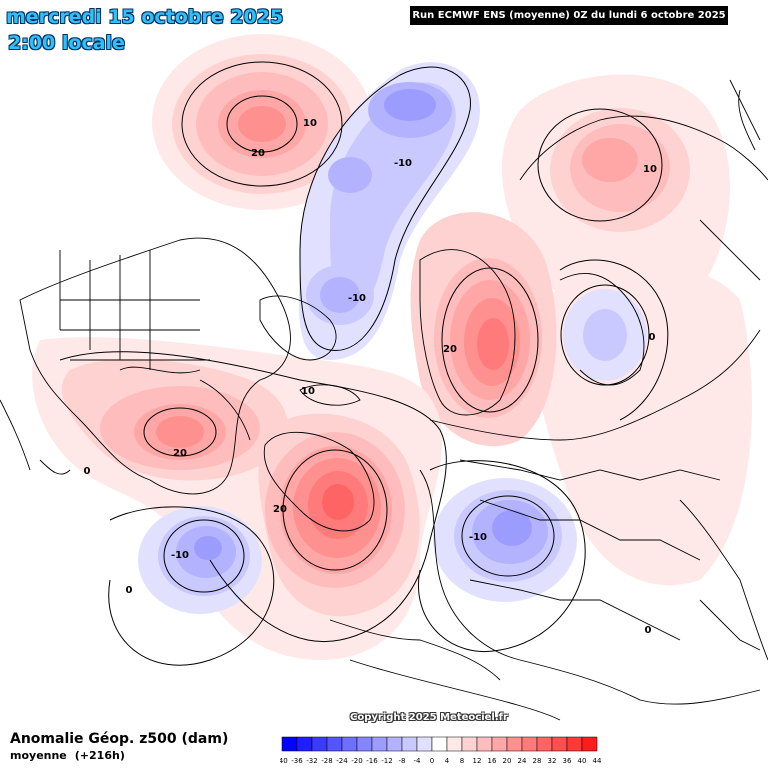 The image size is (768, 768). Describe the element at coordinates (311, 761) in the screenshot. I see `scale-tick-label: -32` at that location.